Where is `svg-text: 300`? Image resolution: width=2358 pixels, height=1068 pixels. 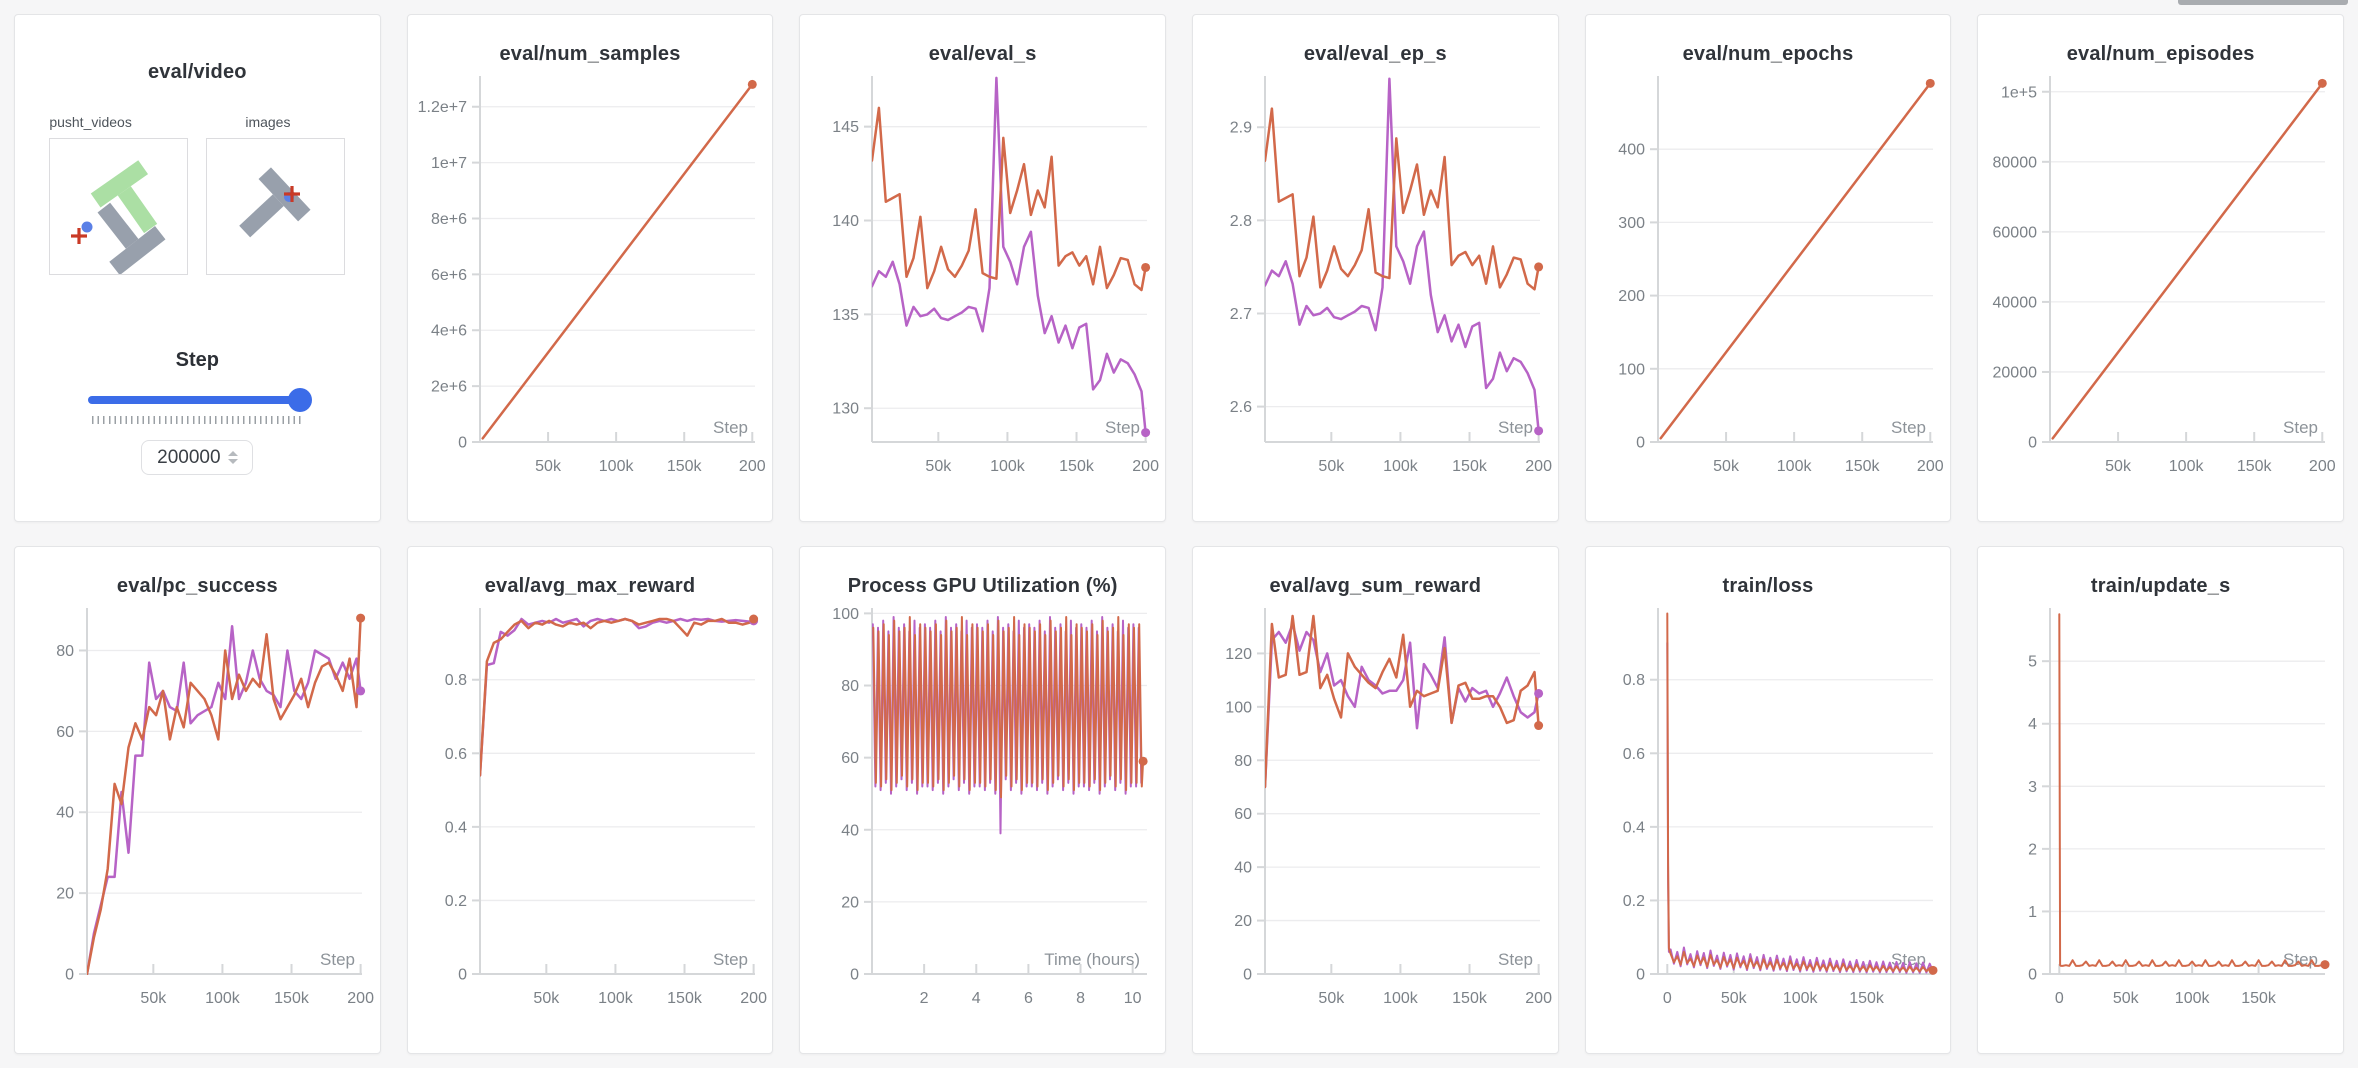
svg-text: 300 is located at coordinates (1631, 223).